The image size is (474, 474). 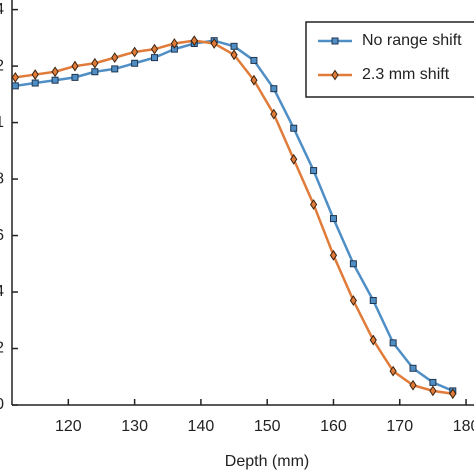 I want to click on legend-label: 2.3 mm shift, so click(x=406, y=74).